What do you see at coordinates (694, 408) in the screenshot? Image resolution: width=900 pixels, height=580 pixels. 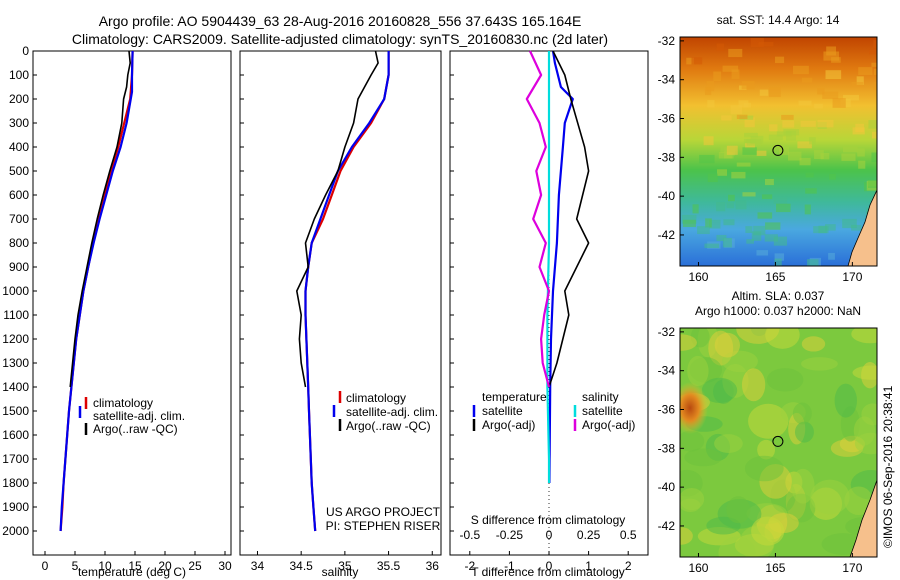 I see `sla-anomaly-high` at bounding box center [694, 408].